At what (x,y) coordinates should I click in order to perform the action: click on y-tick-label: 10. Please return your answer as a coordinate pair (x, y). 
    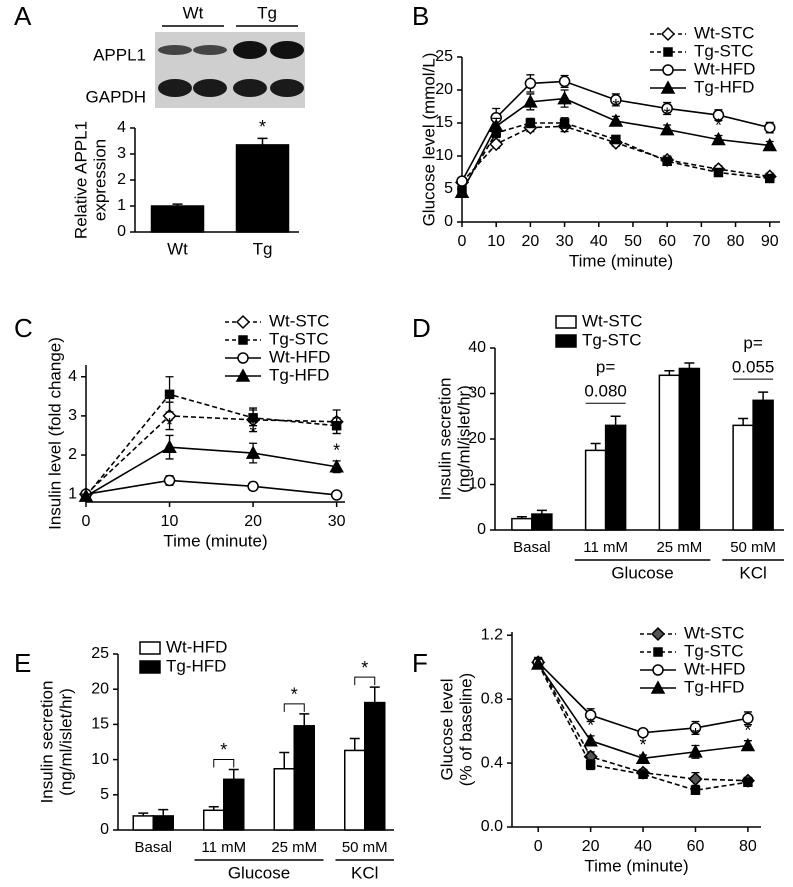
    Looking at the image, I should click on (444, 155).